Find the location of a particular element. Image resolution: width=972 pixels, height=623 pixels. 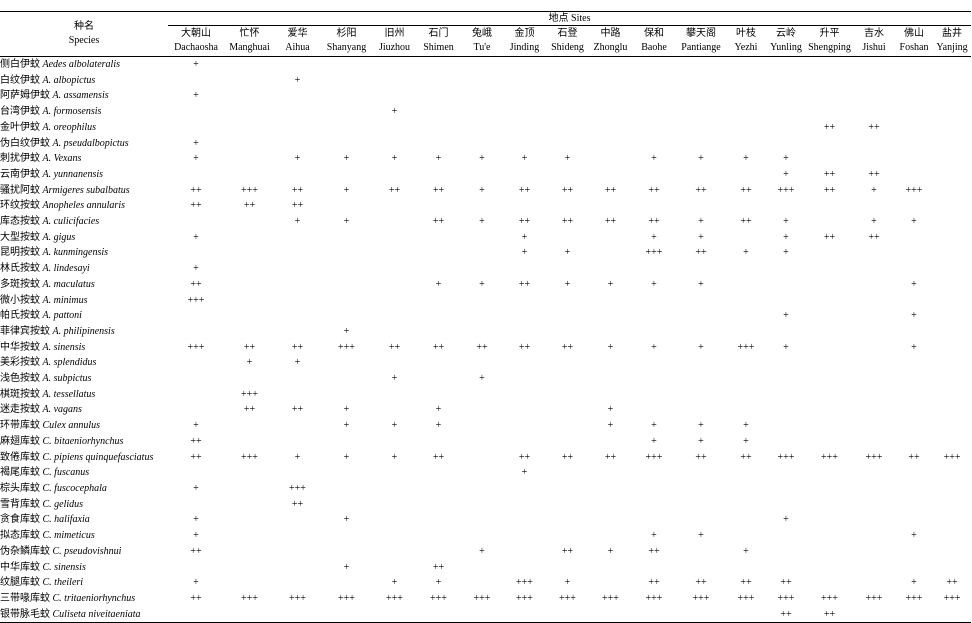

species-name-cell: 刺扰伊蚊 A. Vexans is located at coordinates (84, 159).